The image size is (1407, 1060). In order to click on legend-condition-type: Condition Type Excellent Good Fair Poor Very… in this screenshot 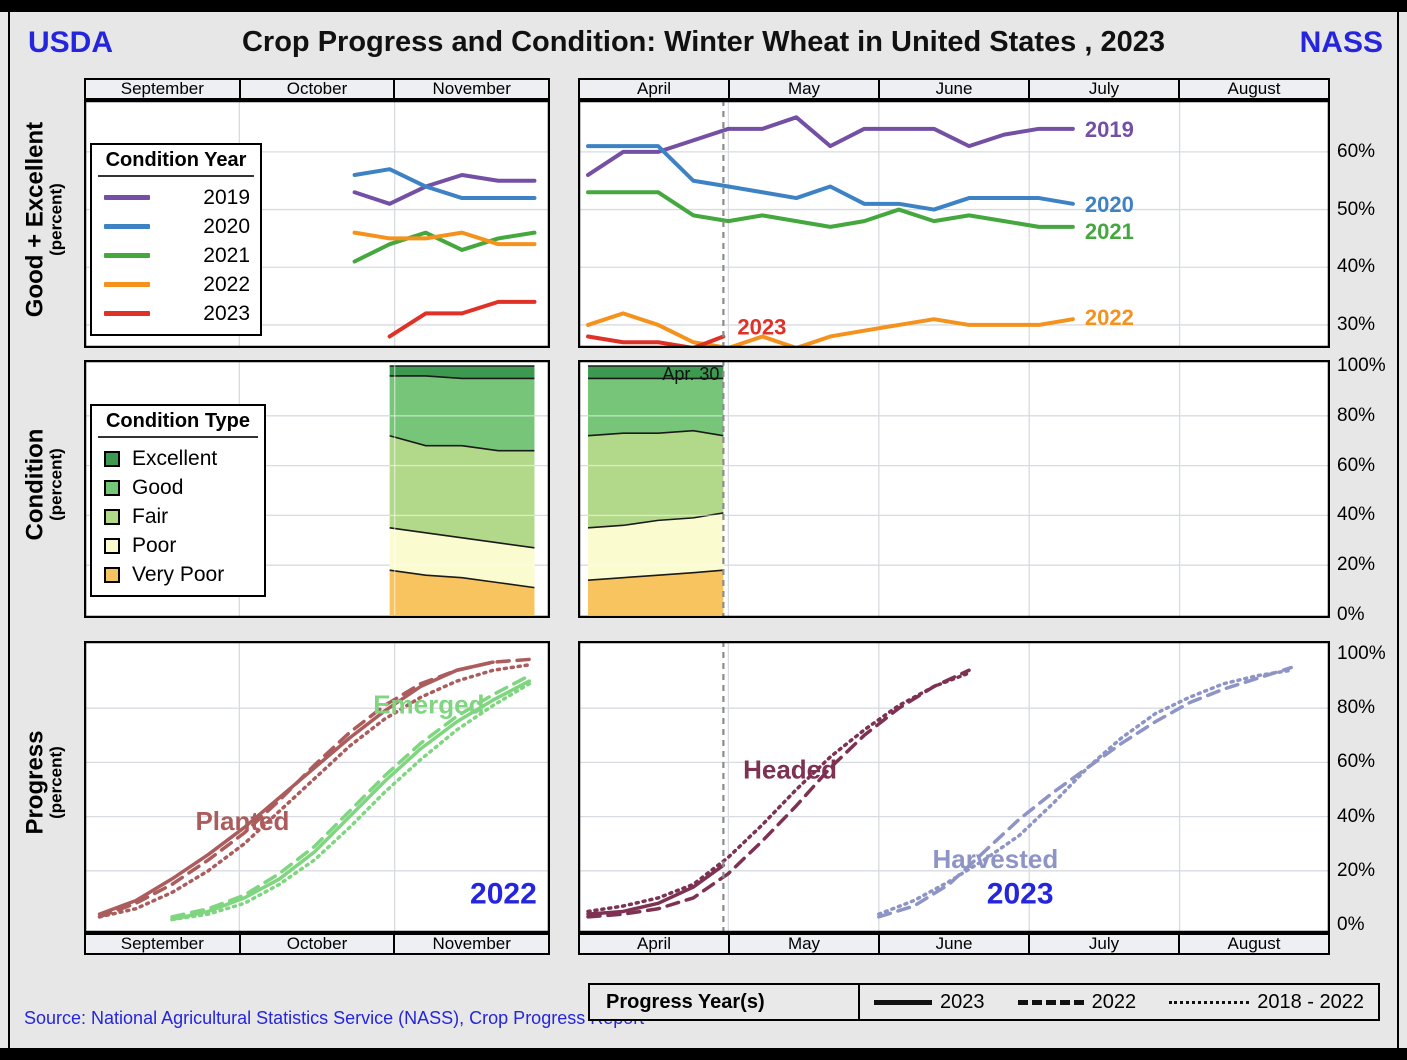, I will do `click(178, 500)`.